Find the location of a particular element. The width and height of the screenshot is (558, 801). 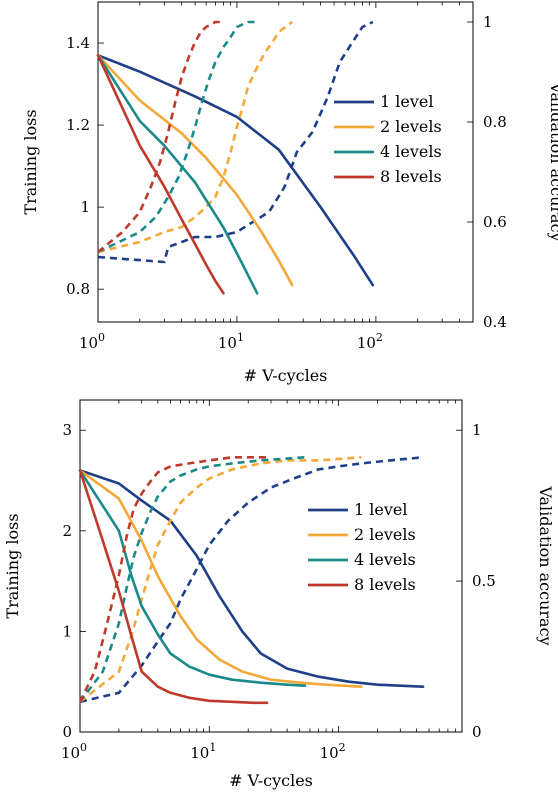

y2-tick-label: 0.6 is located at coordinates (495, 222).